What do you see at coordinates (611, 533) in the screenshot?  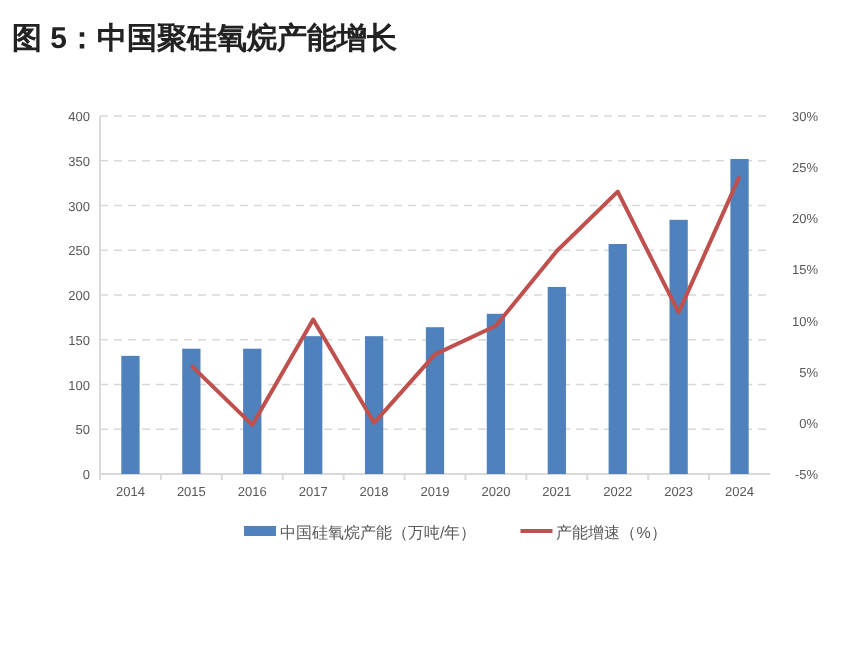 I see `legend-label: 产能增速（%）` at bounding box center [611, 533].